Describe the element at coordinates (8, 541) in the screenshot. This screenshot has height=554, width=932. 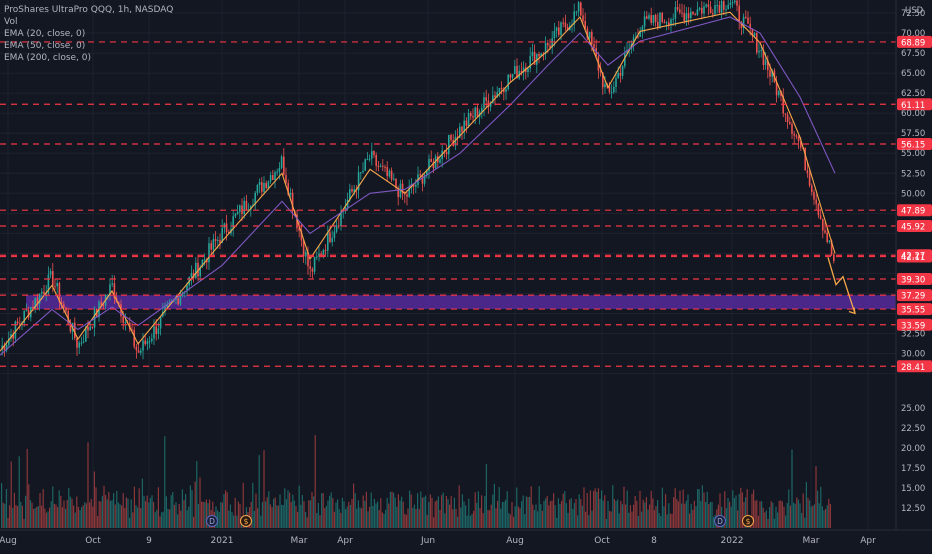
I see `time-tick-label: Aug` at that location.